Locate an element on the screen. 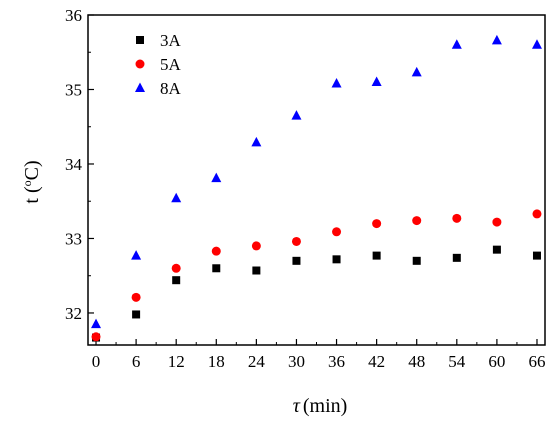 Image resolution: width=550 pixels, height=421 pixels. x-tick-label: 48 is located at coordinates (416, 361).